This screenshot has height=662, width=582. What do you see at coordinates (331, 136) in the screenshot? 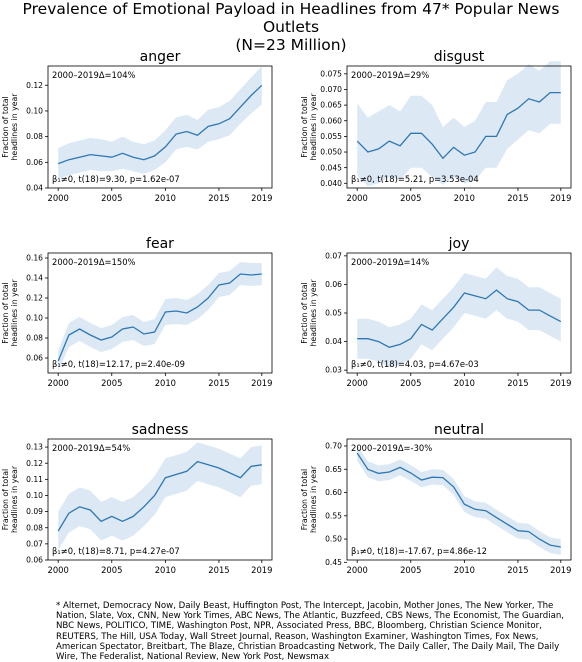
I see `y-tick-label: 0.055` at bounding box center [331, 136].